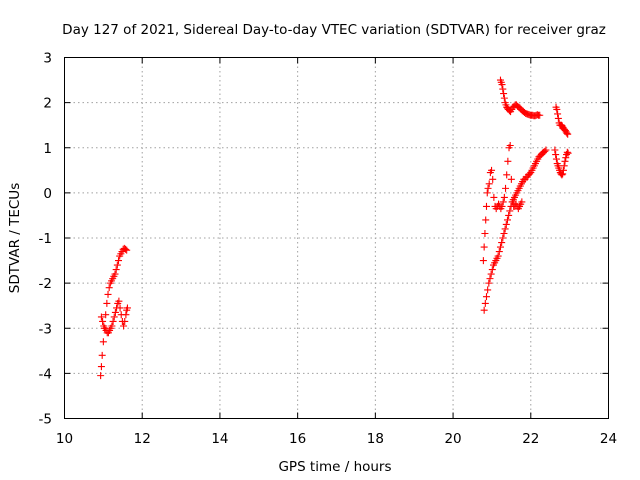 This screenshot has height=480, width=640. Describe the element at coordinates (47, 149) in the screenshot. I see `y-tick-label: 1` at that location.